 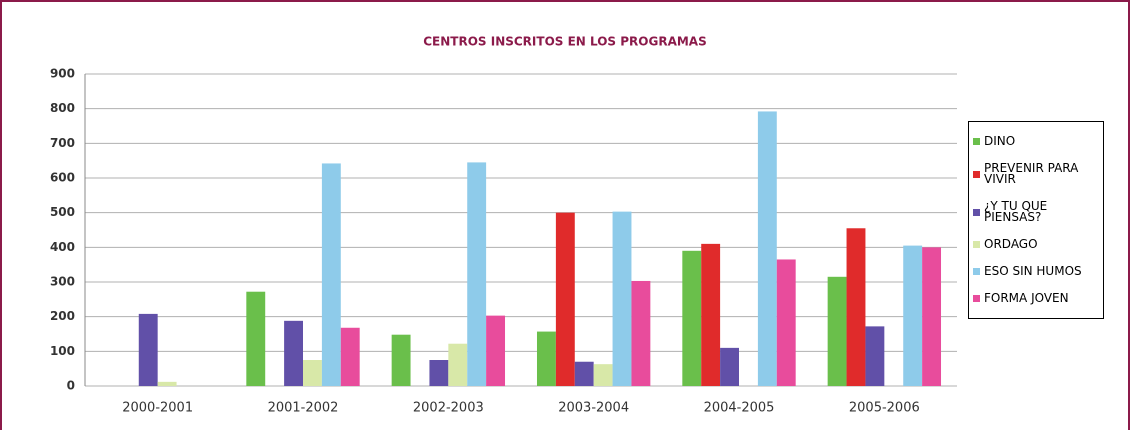 I want to click on legend-label: FORMA JOVEN, so click(x=1026, y=298).